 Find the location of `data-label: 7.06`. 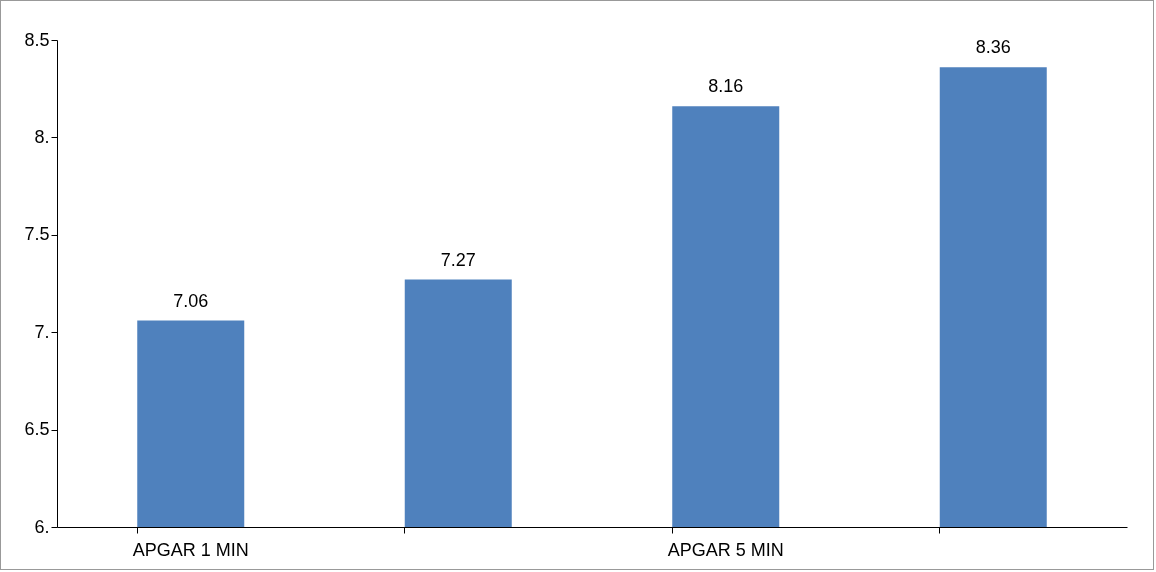

data-label: 7.06 is located at coordinates (191, 300).